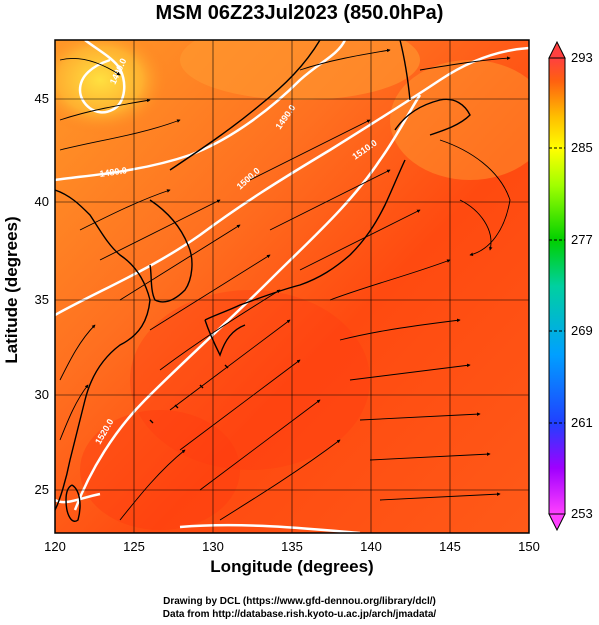 This screenshot has width=599, height=625. What do you see at coordinates (42, 489) in the screenshot?
I see `y-tick-label: 25` at bounding box center [42, 489].